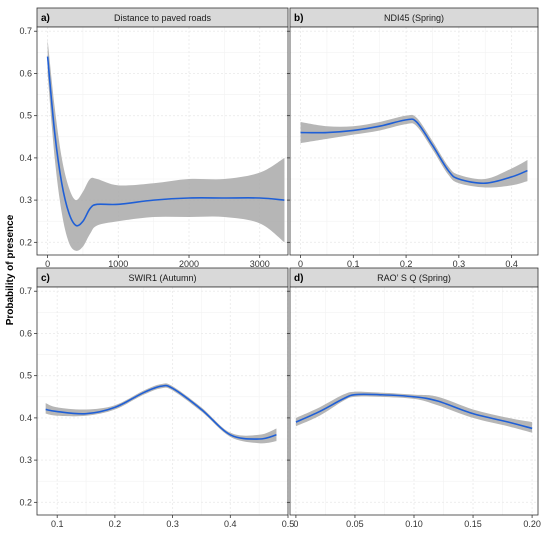 The width and height of the screenshot is (550, 546). I want to click on panel-4-tag: d), so click(298, 278).